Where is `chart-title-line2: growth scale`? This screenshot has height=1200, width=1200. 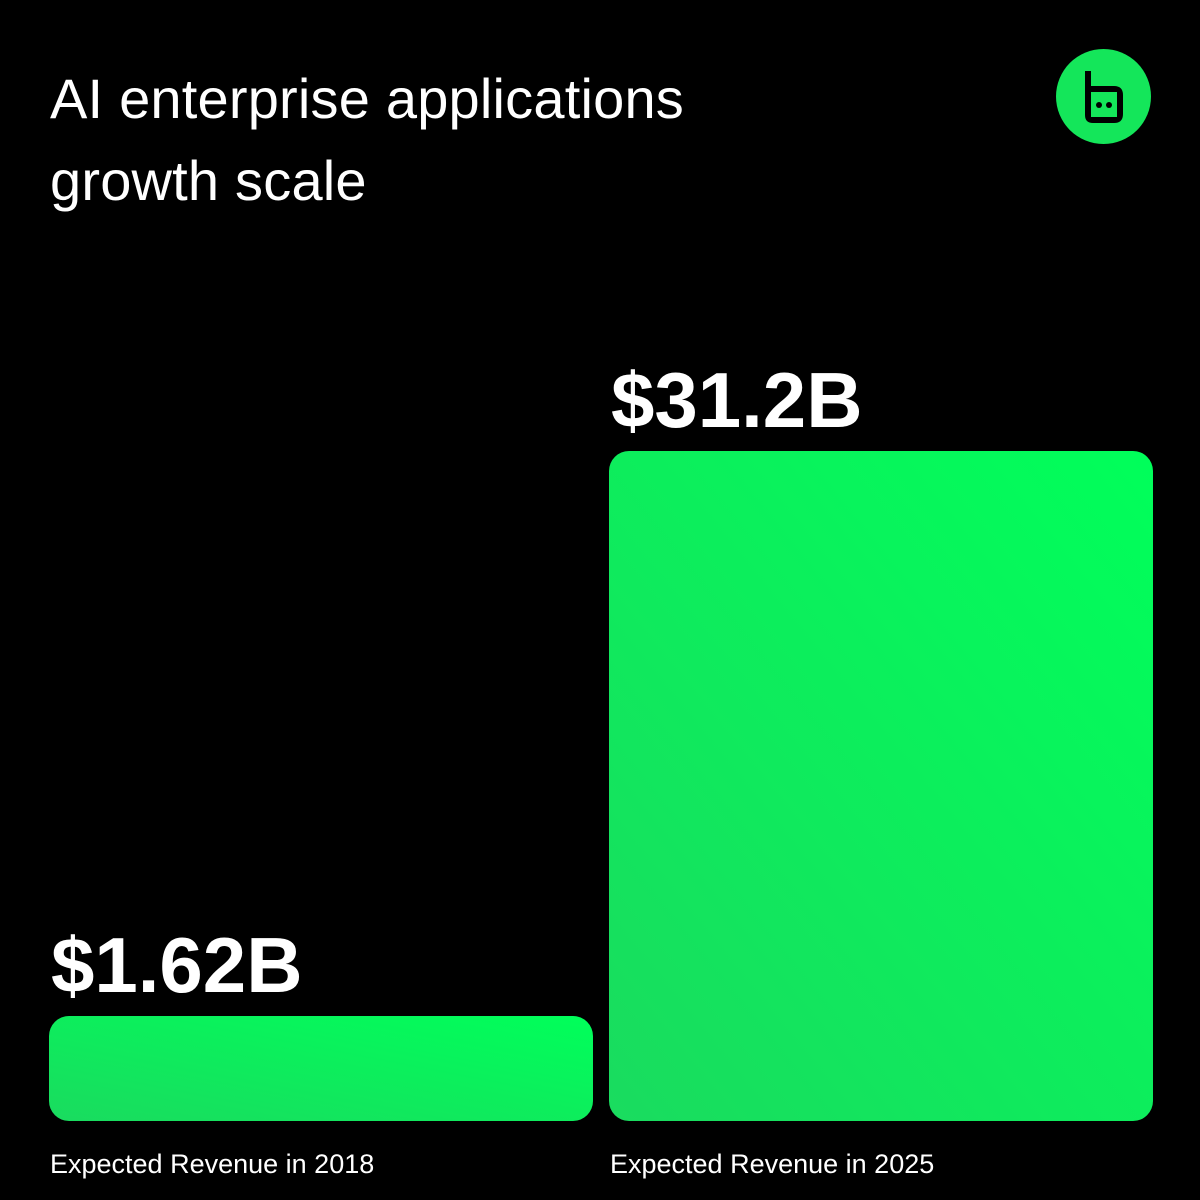 chart-title-line2: growth scale is located at coordinates (208, 180).